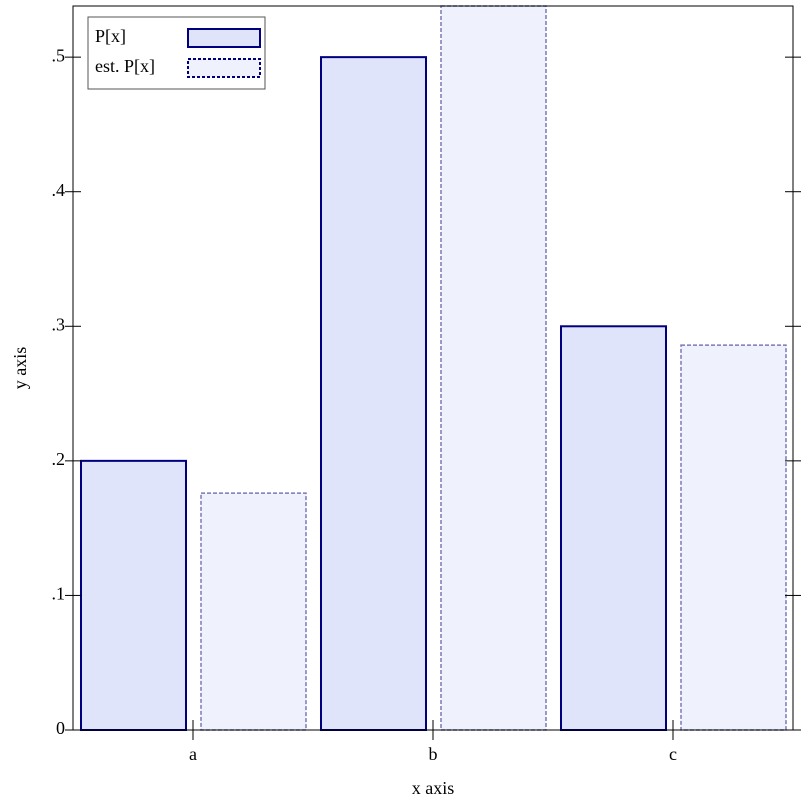 The width and height of the screenshot is (812, 812). Describe the element at coordinates (110, 36) in the screenshot. I see `legend-label: P[x]` at that location.